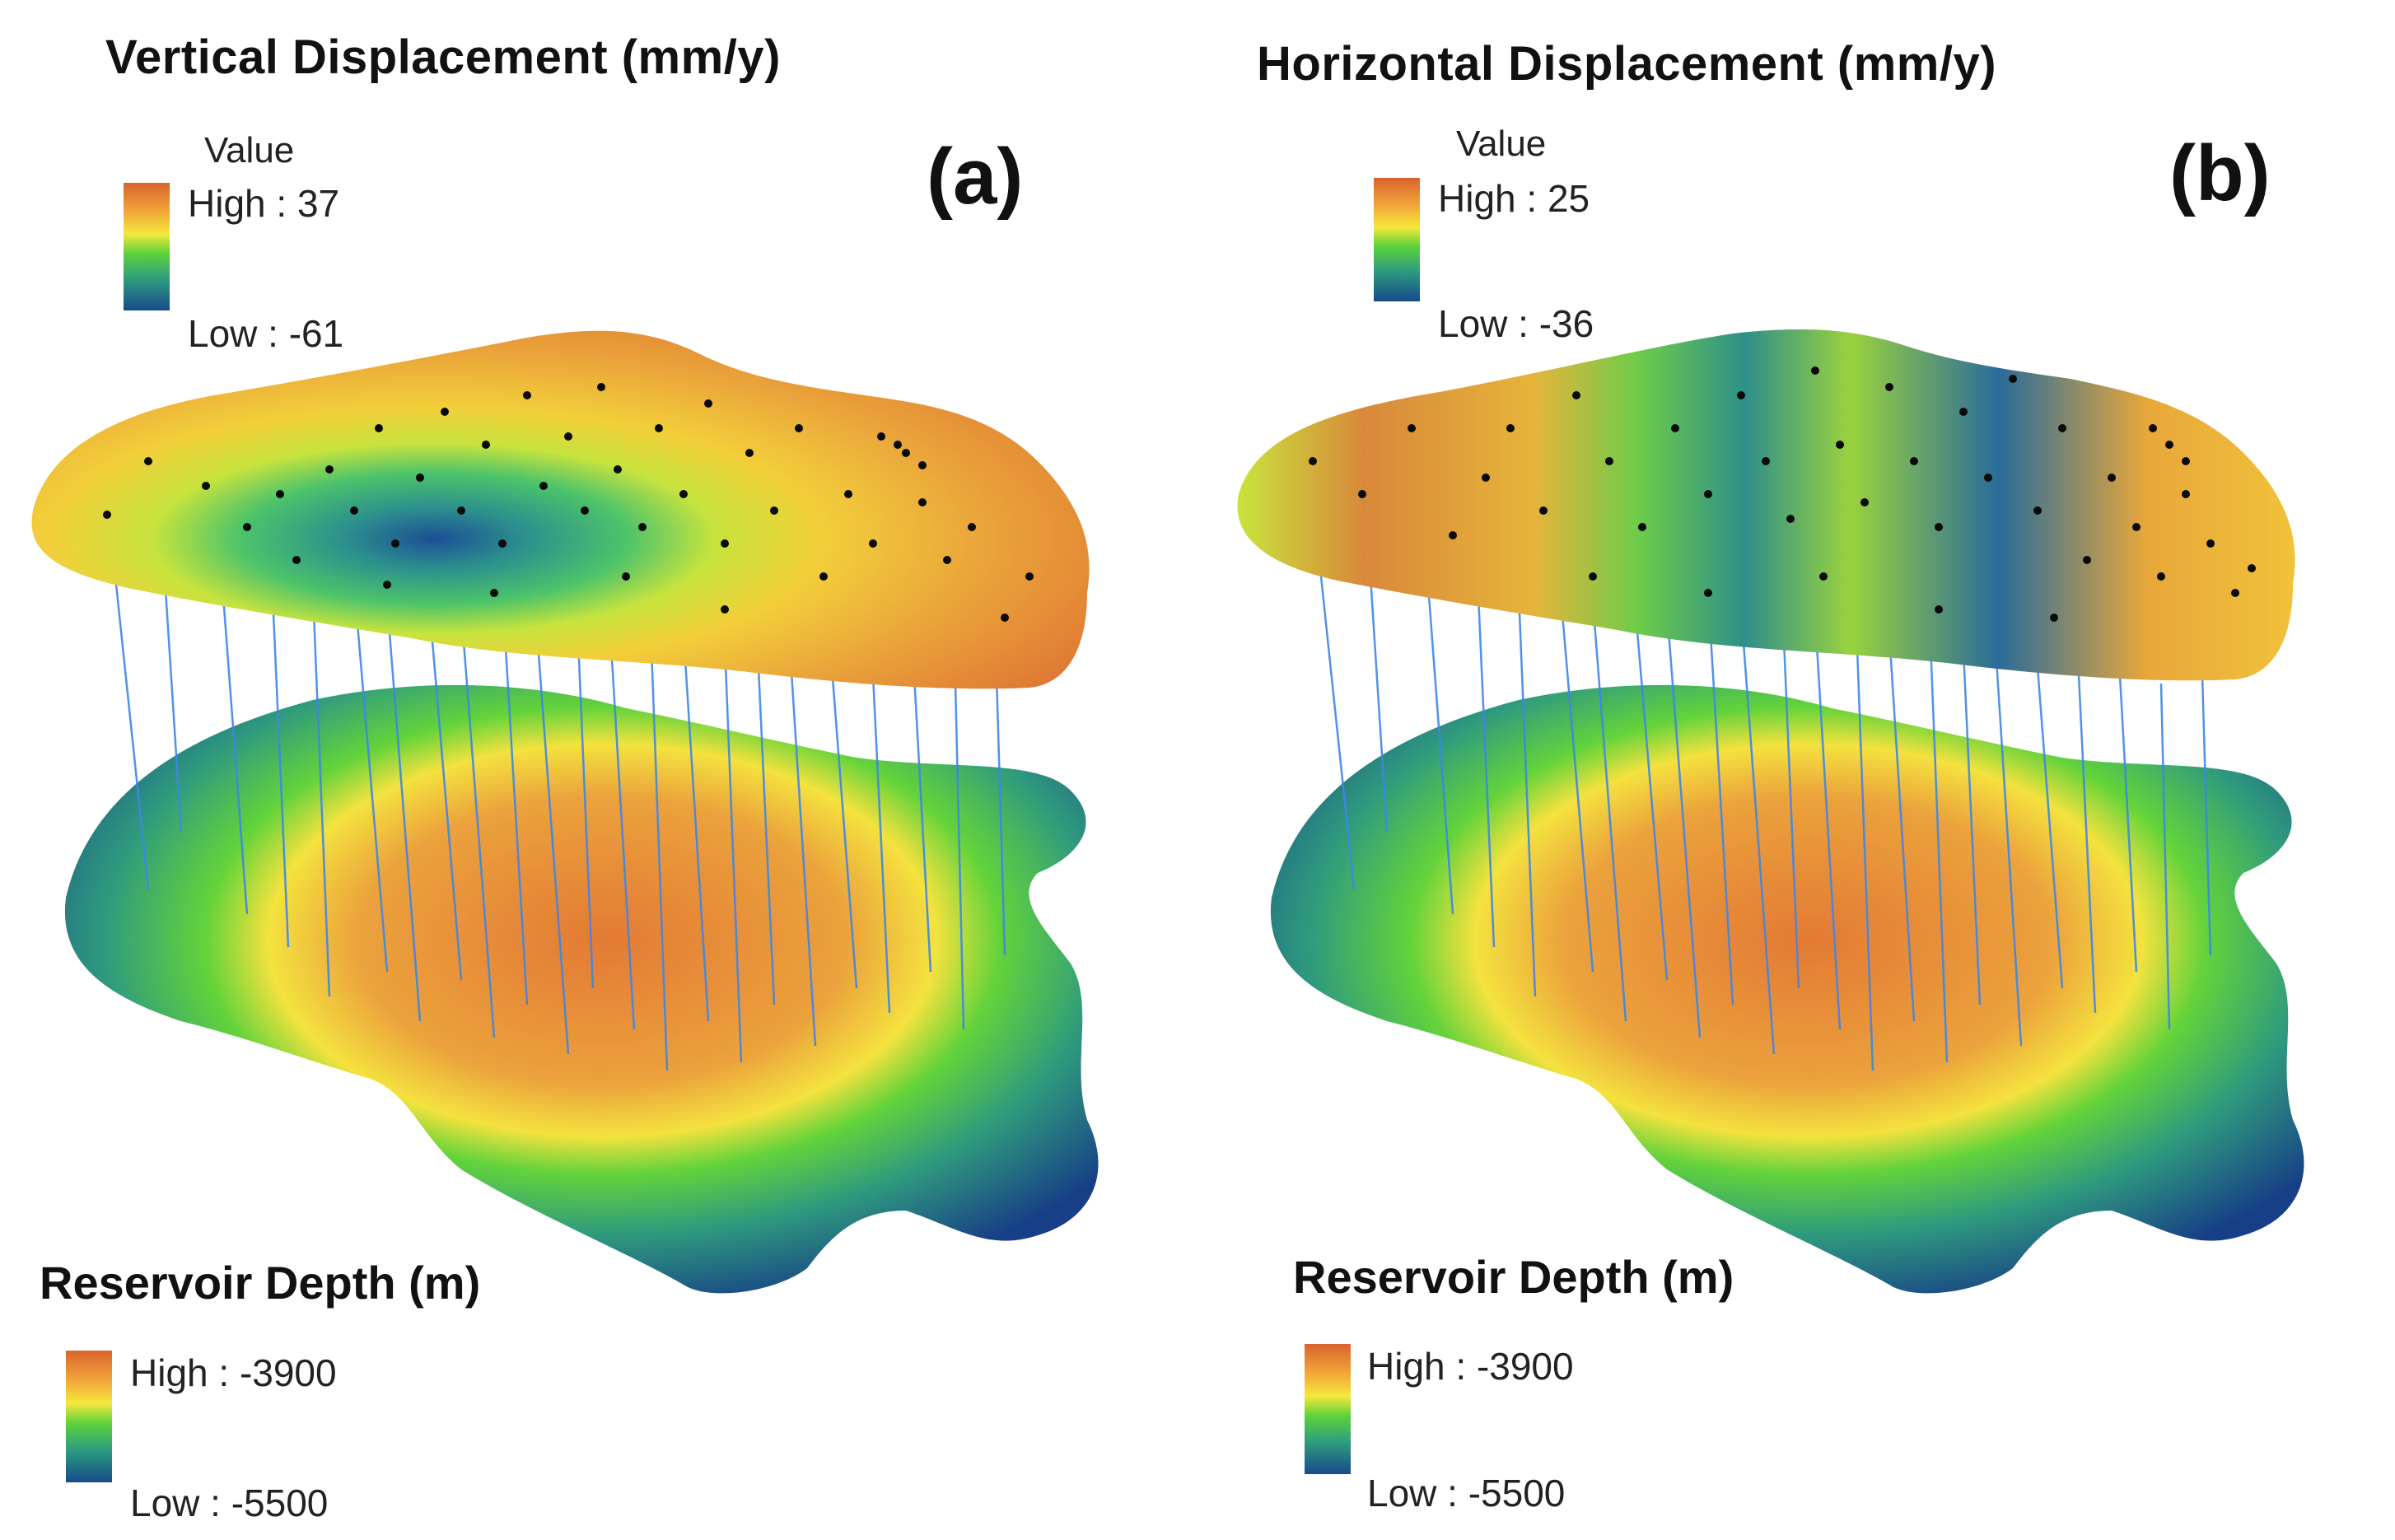  I want to click on vertical-displacement-surface, so click(560, 509).